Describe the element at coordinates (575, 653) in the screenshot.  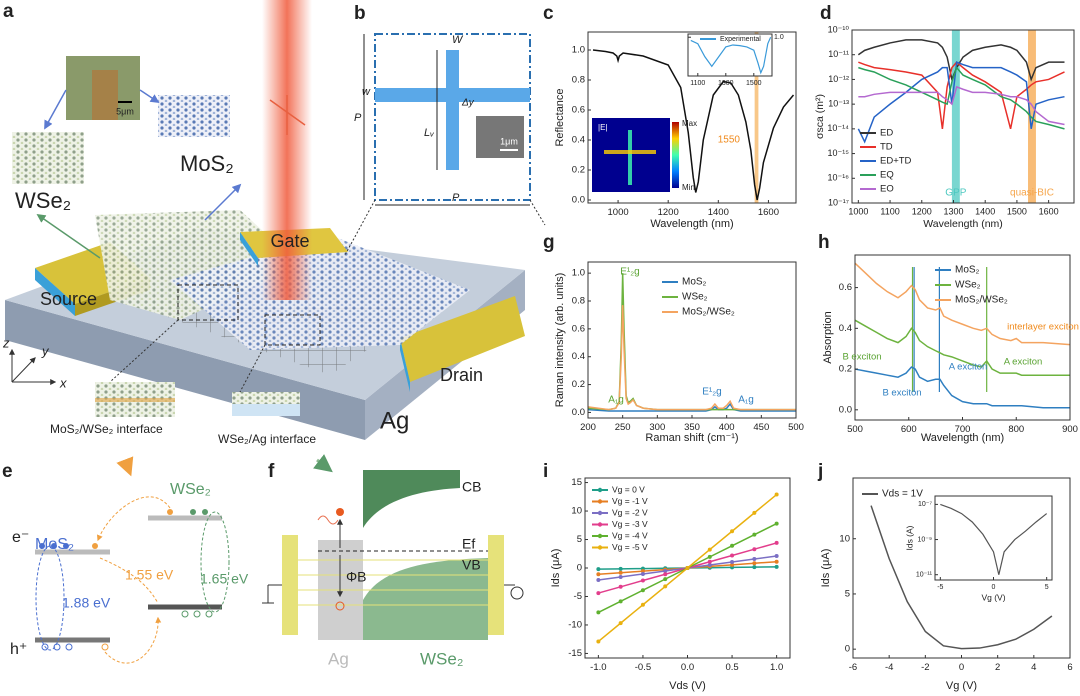
I see `y-tick-label: -15` at that location.